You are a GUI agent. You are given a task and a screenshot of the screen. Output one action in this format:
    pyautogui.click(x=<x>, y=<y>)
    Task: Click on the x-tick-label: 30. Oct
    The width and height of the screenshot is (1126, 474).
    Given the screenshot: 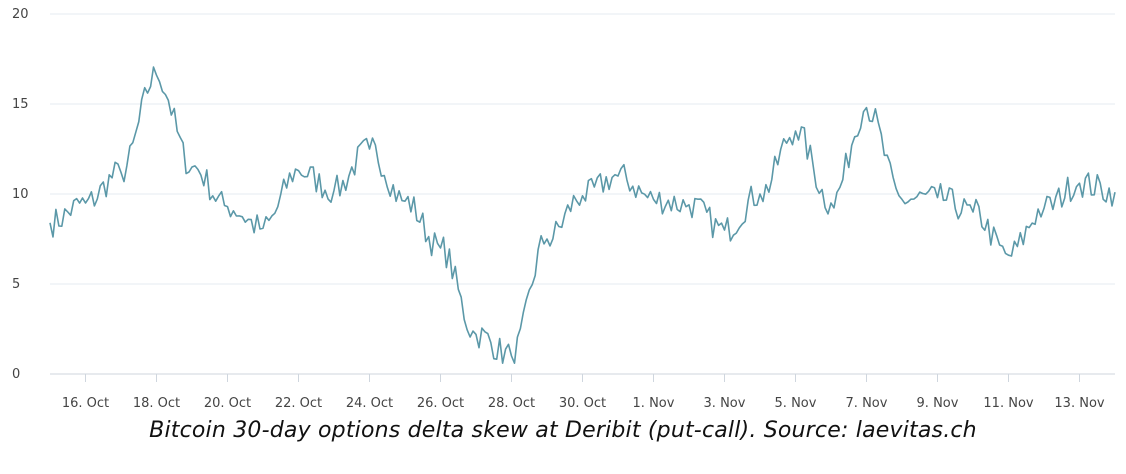 What is the action you would take?
    pyautogui.click(x=582, y=403)
    